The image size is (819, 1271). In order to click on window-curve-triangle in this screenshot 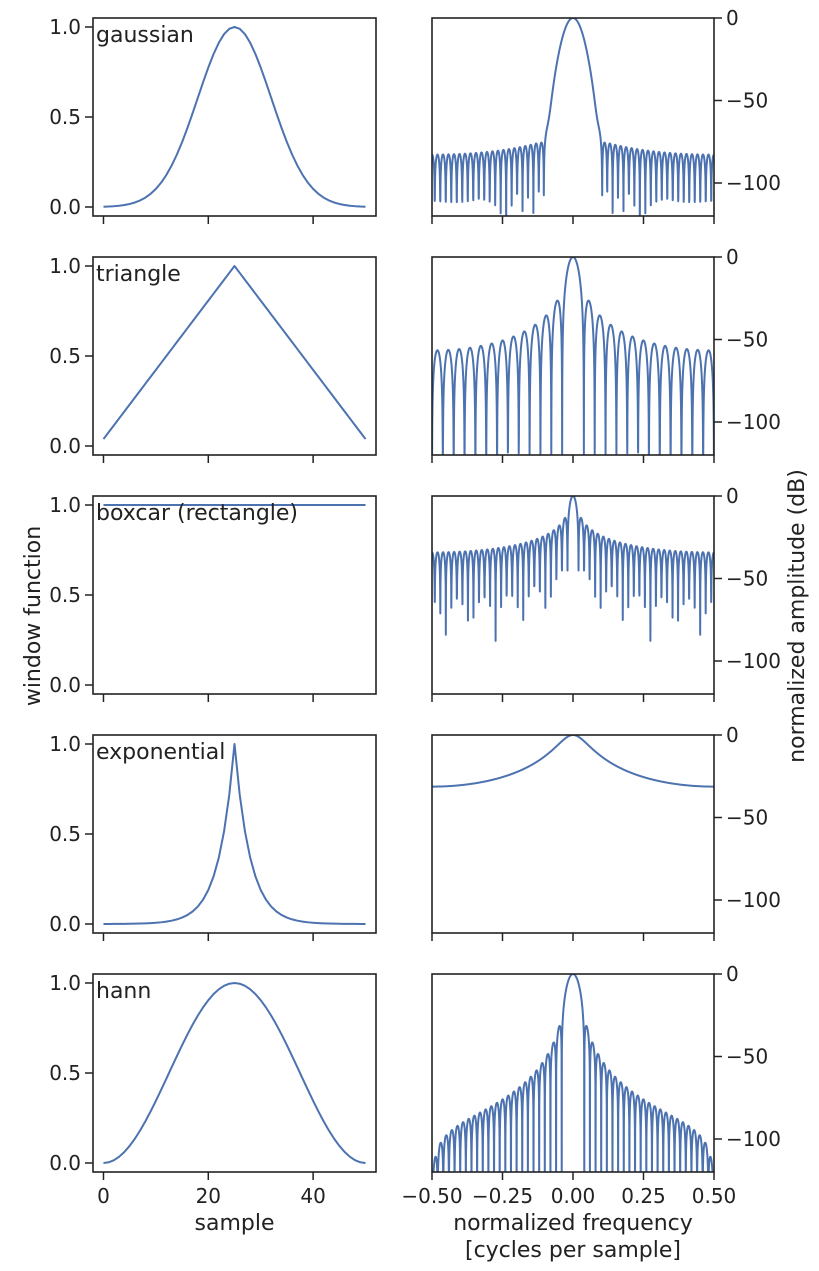, I will do `click(234, 352)`.